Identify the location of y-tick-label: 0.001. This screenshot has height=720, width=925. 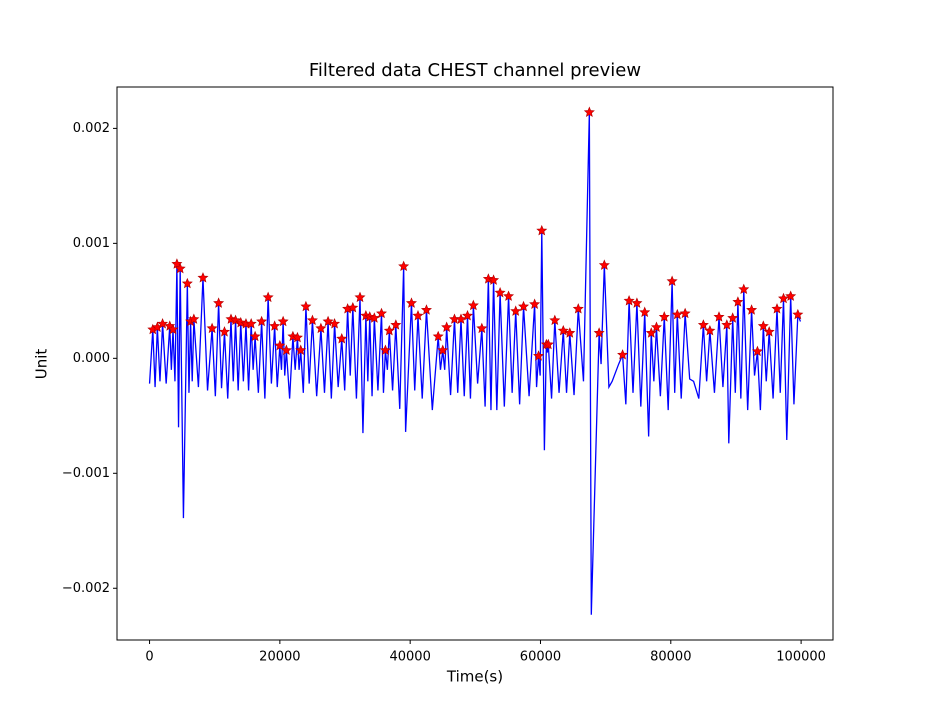
(91, 243).